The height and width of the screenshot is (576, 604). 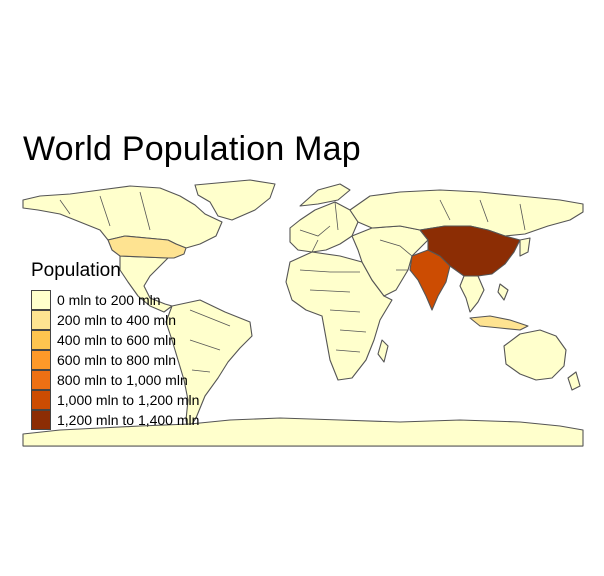 I want to click on legend-item: 600 mln to 800 mln, so click(x=115, y=360).